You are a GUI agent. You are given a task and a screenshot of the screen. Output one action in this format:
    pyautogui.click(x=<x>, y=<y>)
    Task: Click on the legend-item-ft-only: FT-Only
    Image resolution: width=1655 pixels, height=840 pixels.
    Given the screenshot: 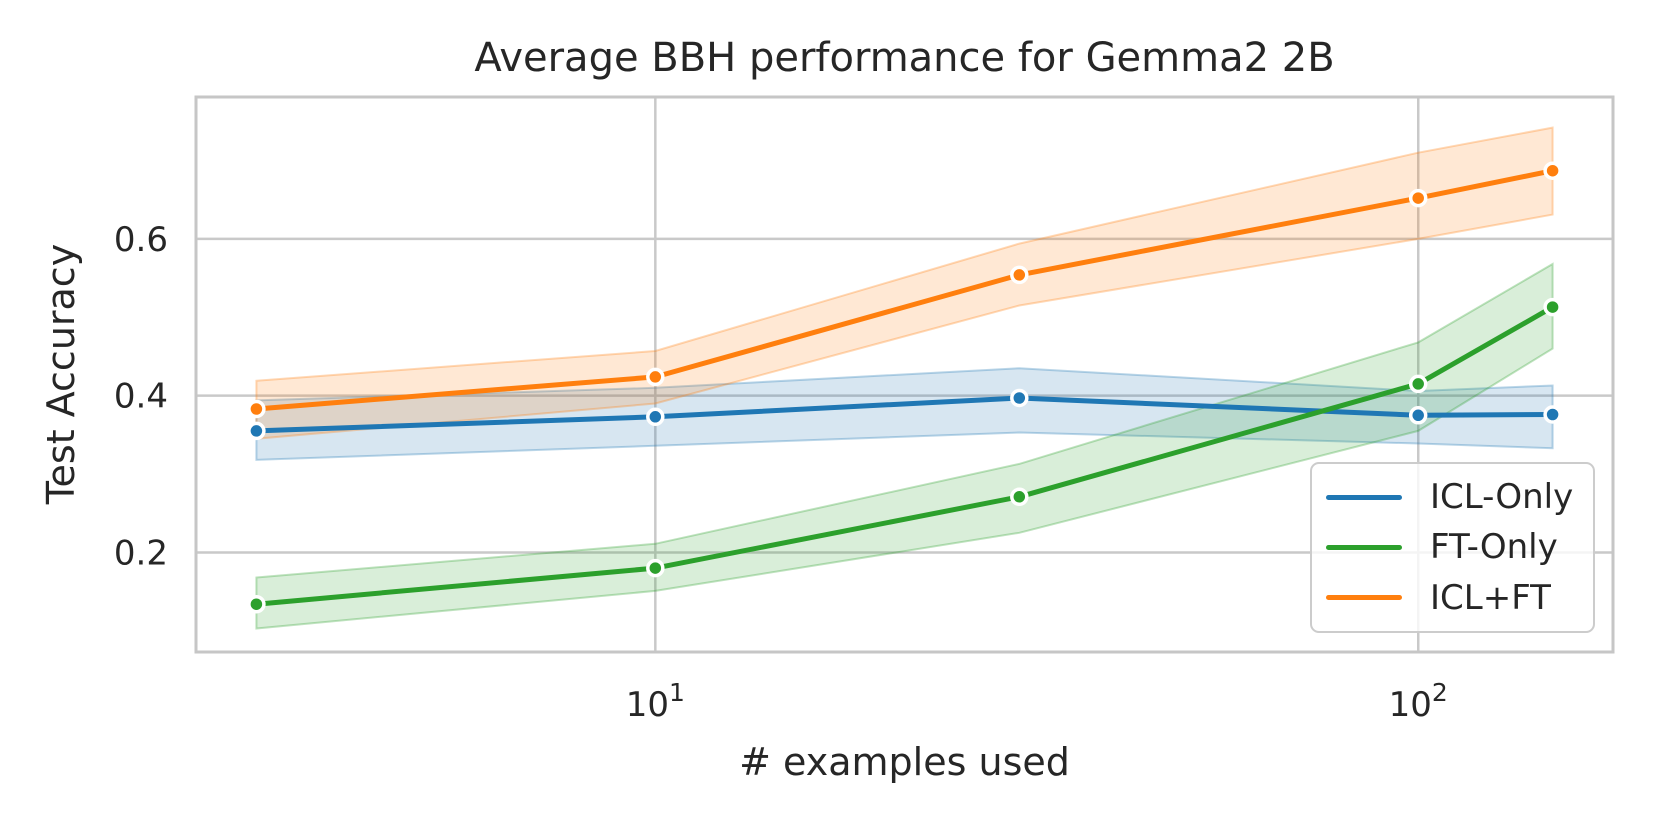 What is the action you would take?
    pyautogui.click(x=1459, y=547)
    